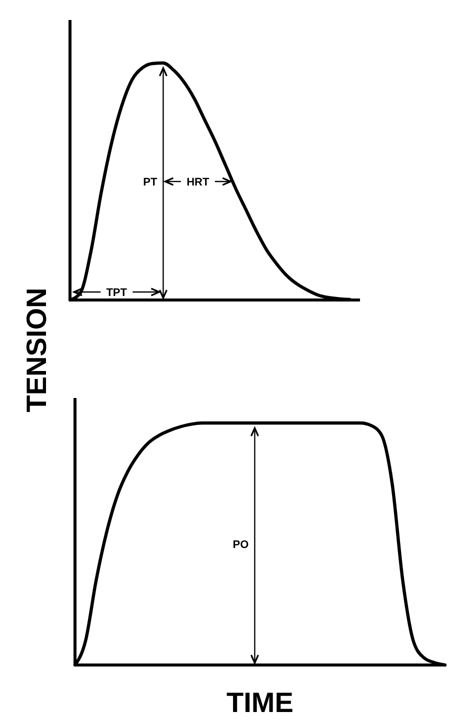 The height and width of the screenshot is (726, 450). I want to click on y-axis-title: TENSION, so click(36, 350).